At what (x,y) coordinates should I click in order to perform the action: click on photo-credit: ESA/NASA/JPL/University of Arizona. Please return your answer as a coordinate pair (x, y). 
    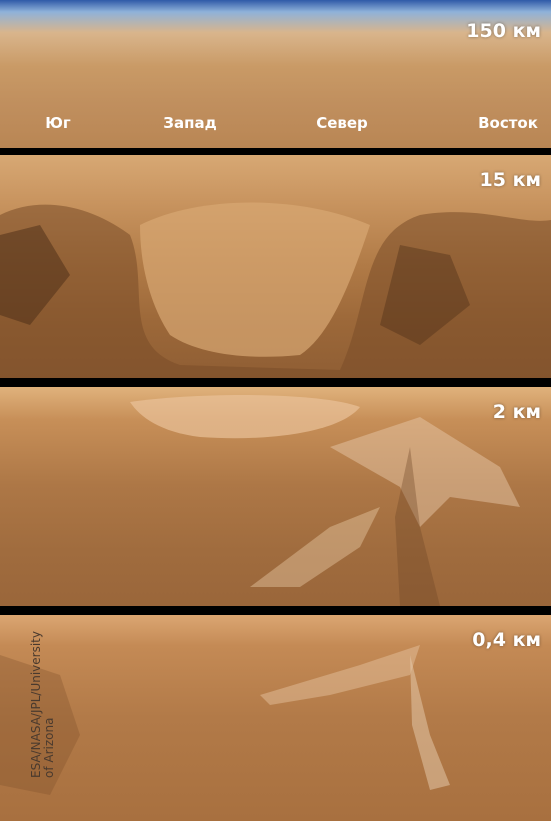
    Looking at the image, I should click on (42, 704).